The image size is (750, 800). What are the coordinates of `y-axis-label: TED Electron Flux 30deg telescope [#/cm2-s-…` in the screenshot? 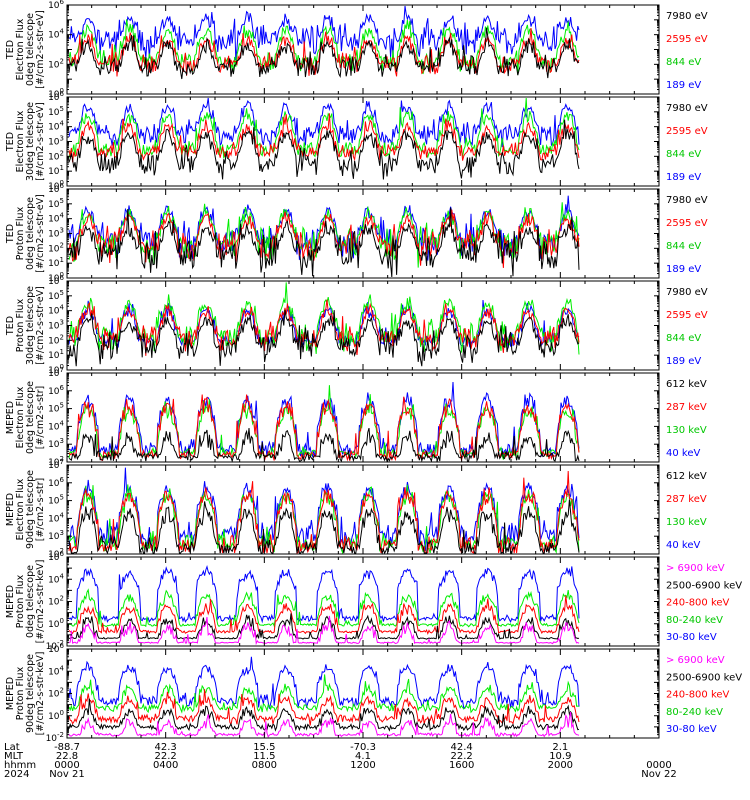 It's located at (25, 141).